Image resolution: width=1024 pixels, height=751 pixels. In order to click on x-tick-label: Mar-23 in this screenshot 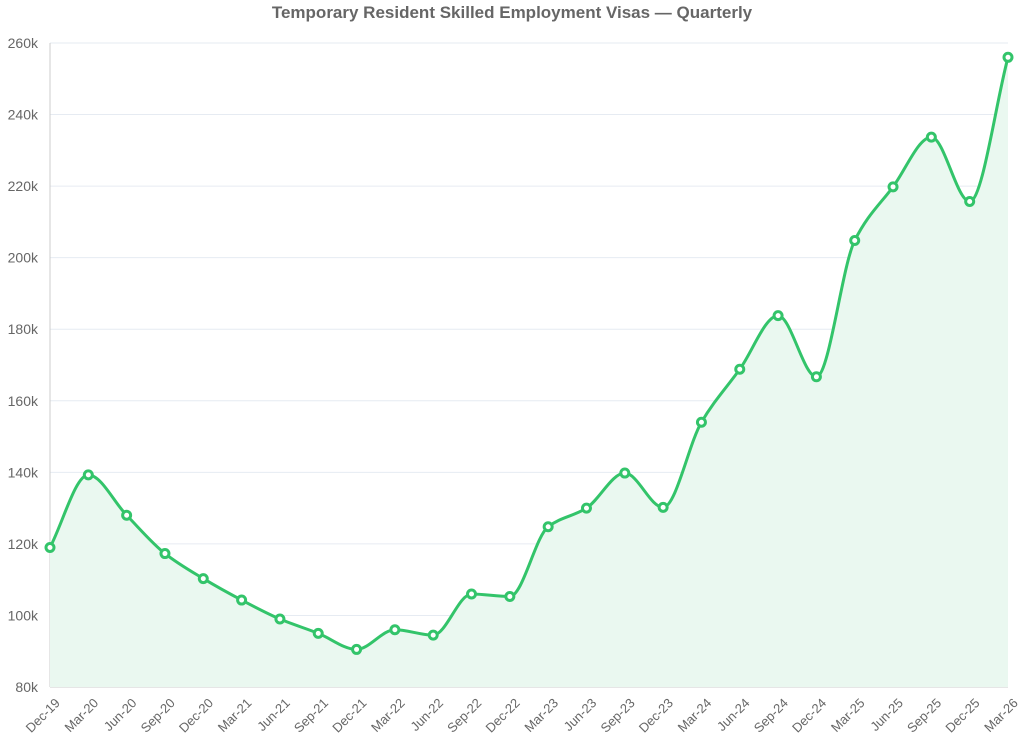, I will do `click(541, 715)`.